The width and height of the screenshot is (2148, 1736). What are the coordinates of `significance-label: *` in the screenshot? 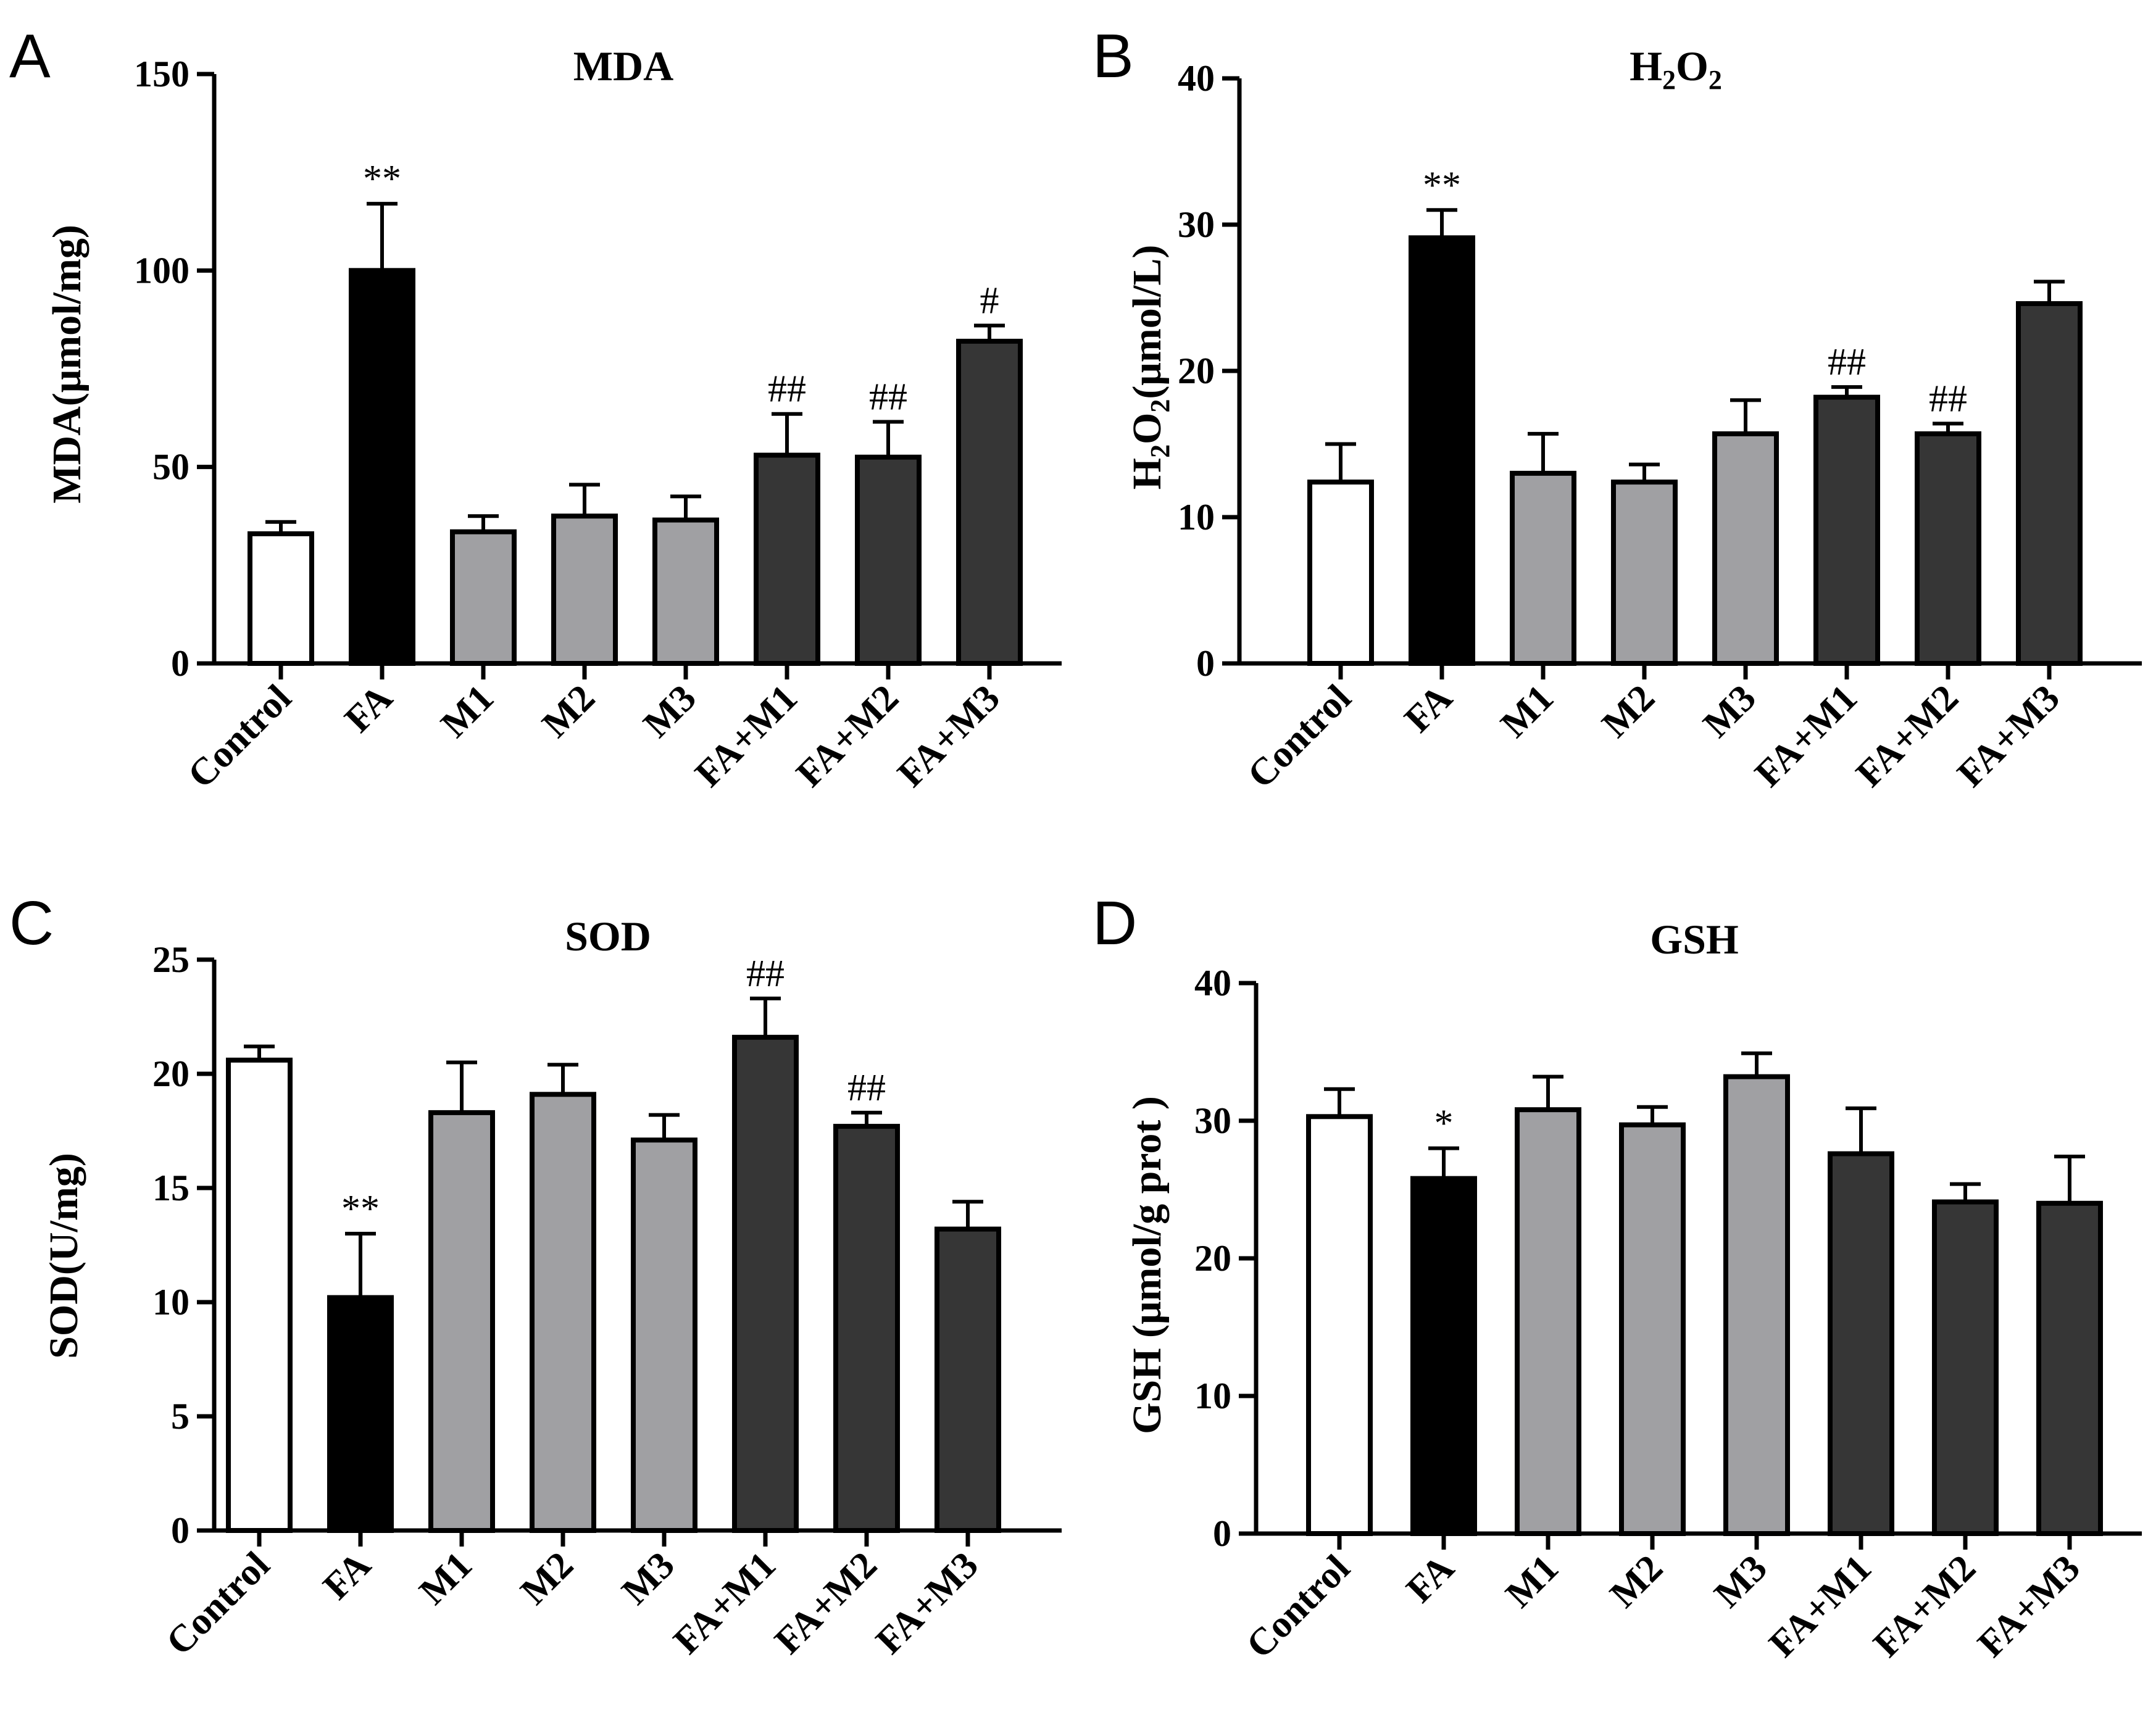 It's located at (1444, 1124).